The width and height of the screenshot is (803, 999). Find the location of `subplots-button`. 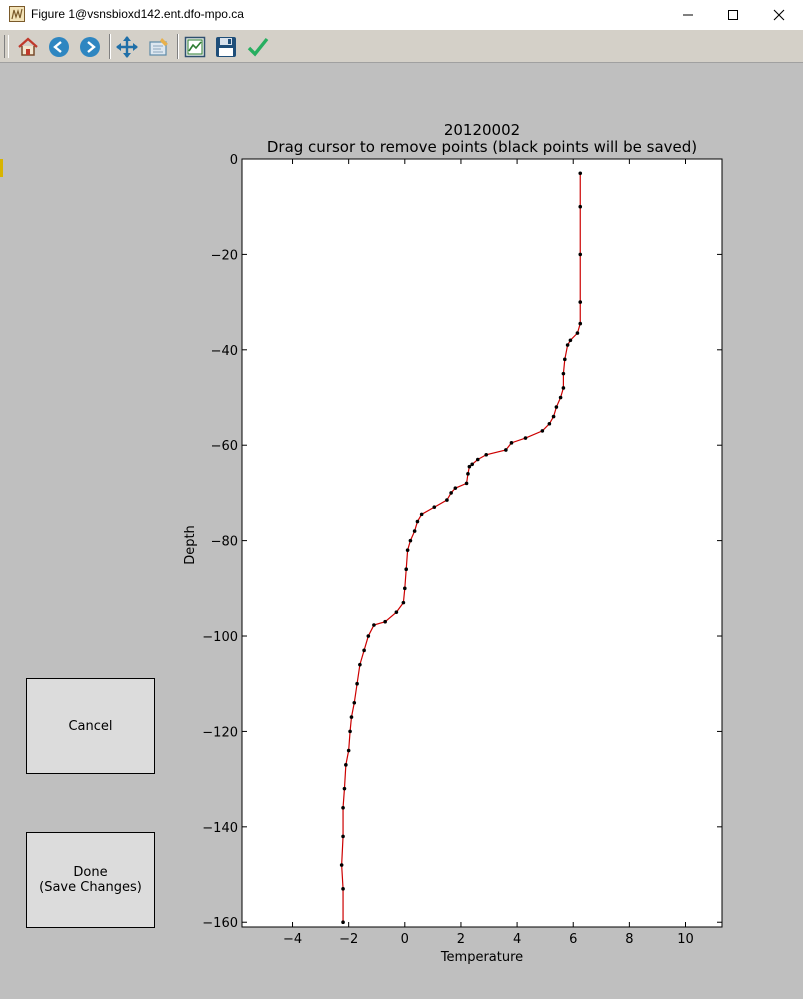

subplots-button is located at coordinates (195, 47).